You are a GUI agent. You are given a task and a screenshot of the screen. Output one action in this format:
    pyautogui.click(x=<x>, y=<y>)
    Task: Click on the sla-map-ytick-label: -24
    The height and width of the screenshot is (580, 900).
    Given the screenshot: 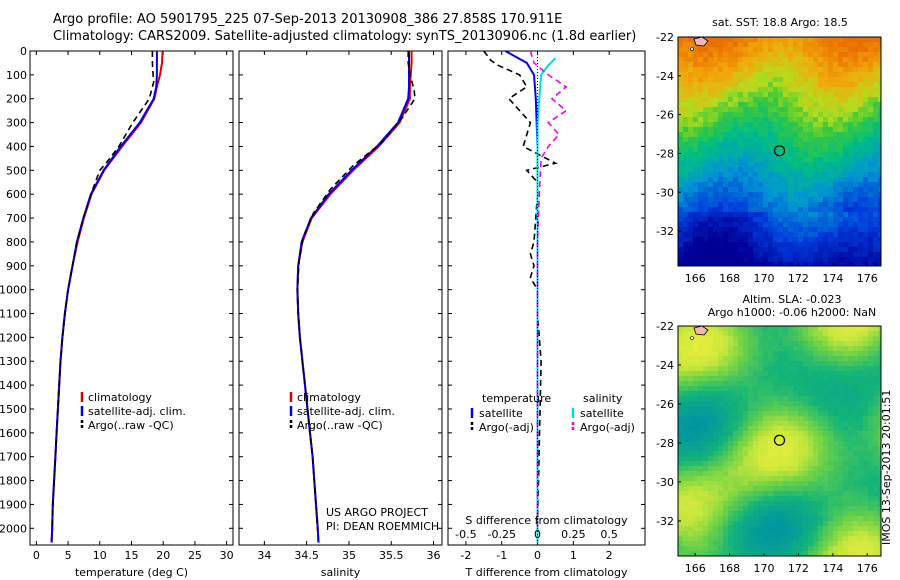 What is the action you would take?
    pyautogui.click(x=665, y=365)
    